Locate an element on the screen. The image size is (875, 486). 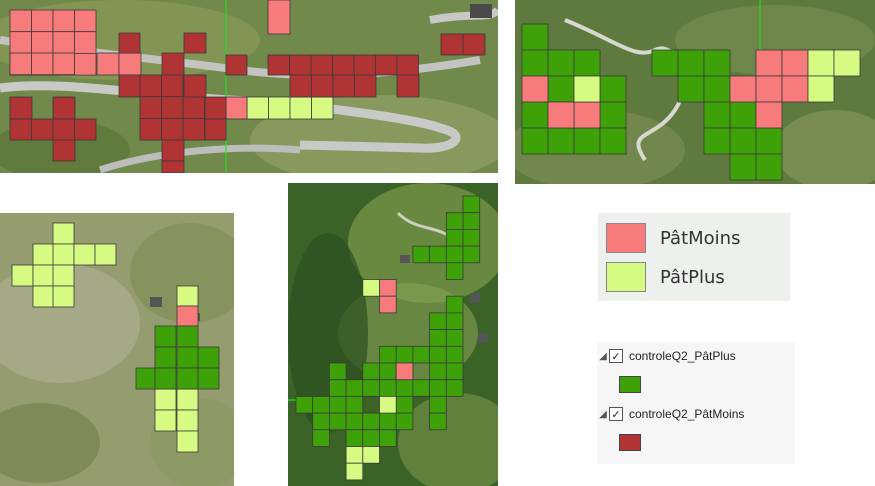
layer-checkbox: ✓ is located at coordinates (616, 356).